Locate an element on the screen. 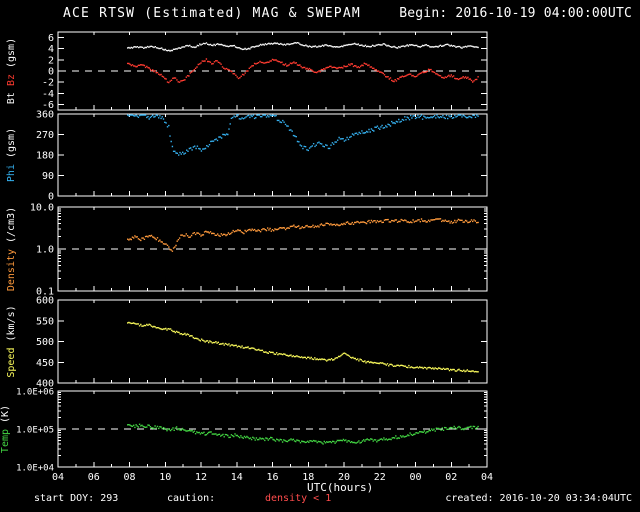  page-title: ACE RTSW (Estimated) MAG & SWEPAM is located at coordinates (212, 13).